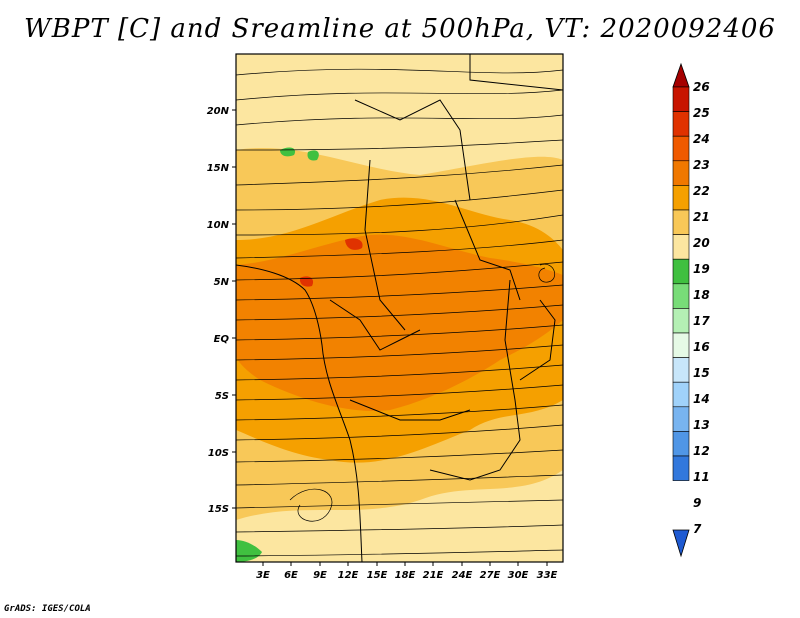 The image size is (800, 618). What do you see at coordinates (222, 282) in the screenshot?
I see `lat-label-5n: 5N` at bounding box center [222, 282].